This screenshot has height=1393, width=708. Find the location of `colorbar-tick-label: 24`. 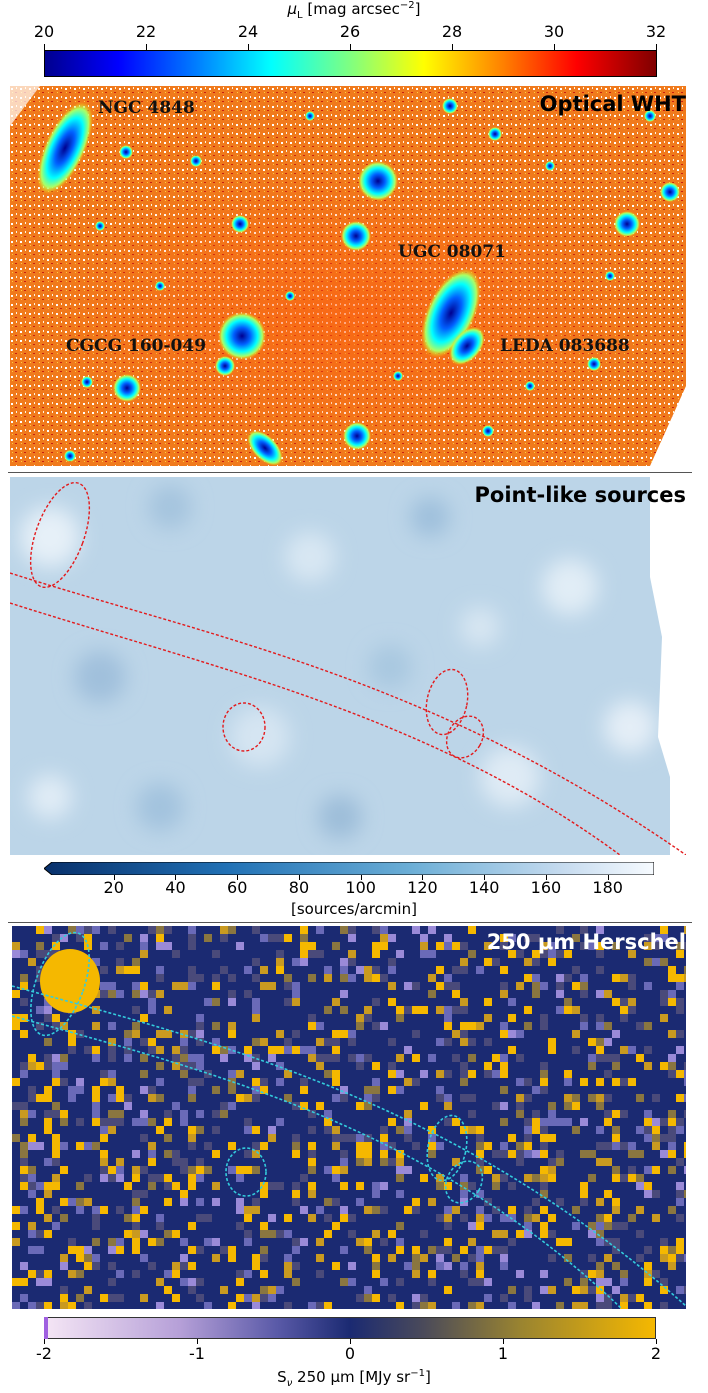

colorbar-tick-label: 24 is located at coordinates (248, 31).